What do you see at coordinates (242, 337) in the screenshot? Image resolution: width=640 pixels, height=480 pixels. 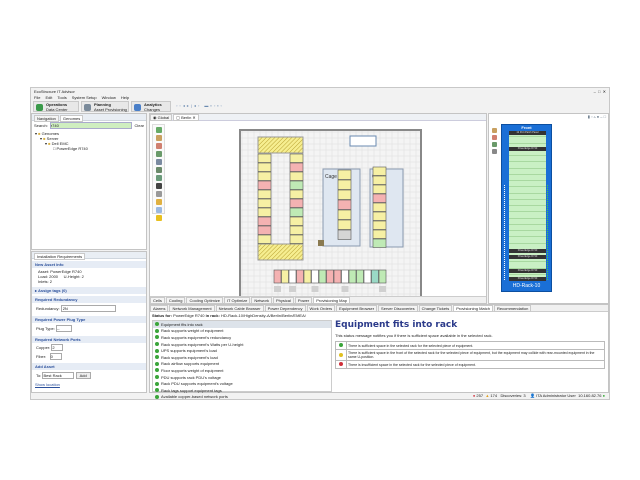 I see `check-item: Rack supports equipment's redundancy` at bounding box center [242, 337].